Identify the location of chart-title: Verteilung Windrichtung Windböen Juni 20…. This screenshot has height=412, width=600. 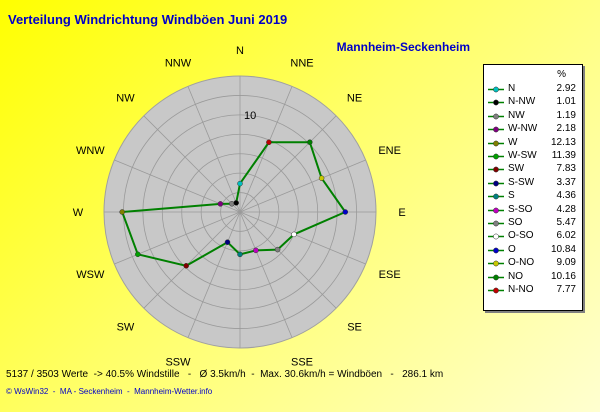
(148, 19).